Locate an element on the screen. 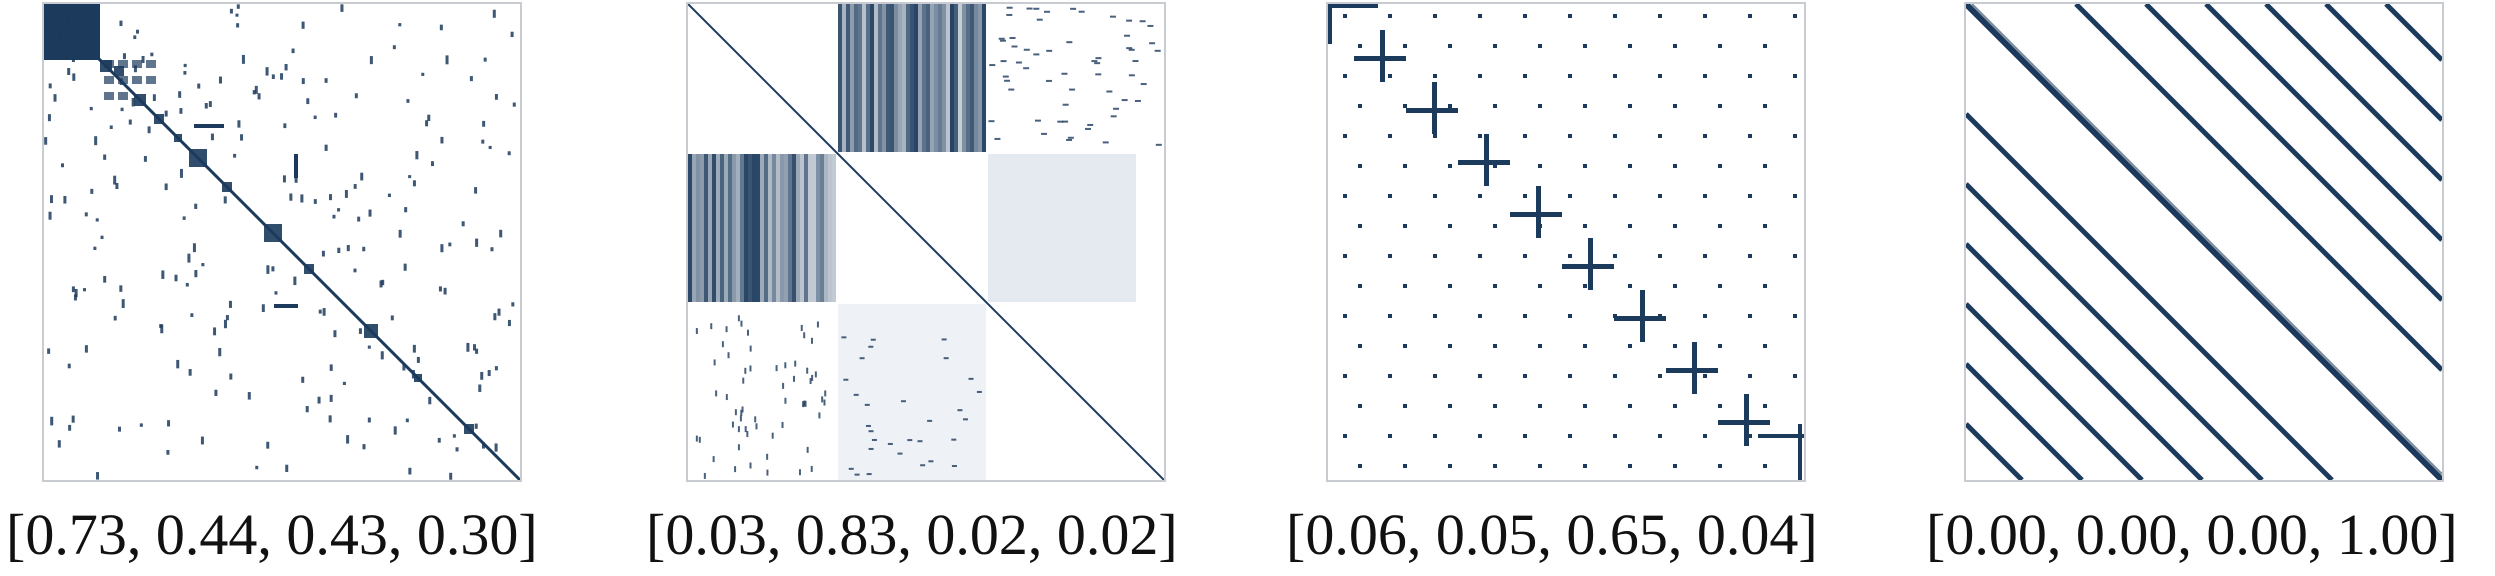  diagonal-block is located at coordinates (469, 429).